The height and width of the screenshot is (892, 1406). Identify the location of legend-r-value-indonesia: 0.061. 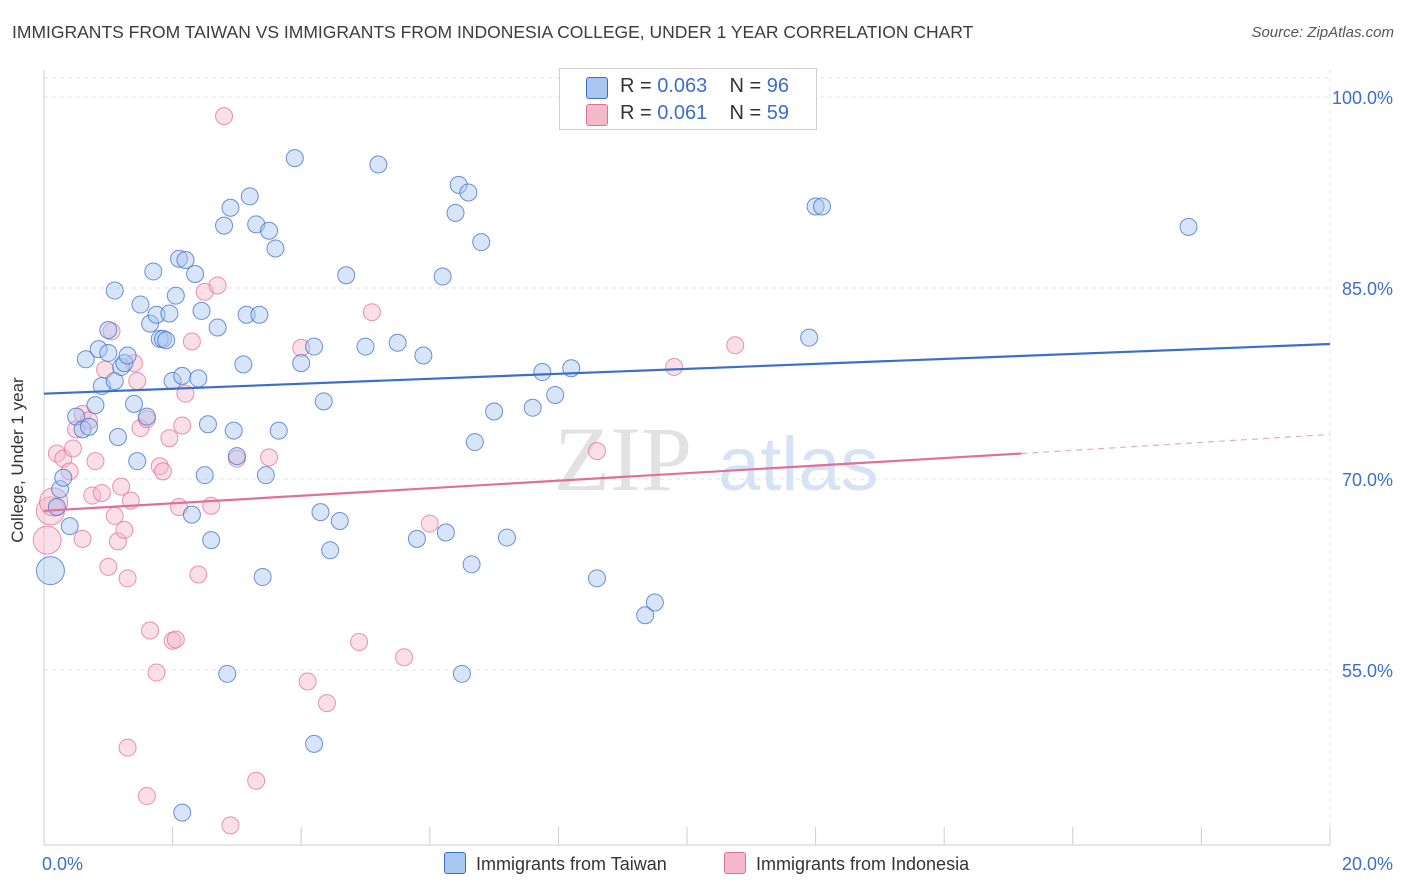
(682, 113).